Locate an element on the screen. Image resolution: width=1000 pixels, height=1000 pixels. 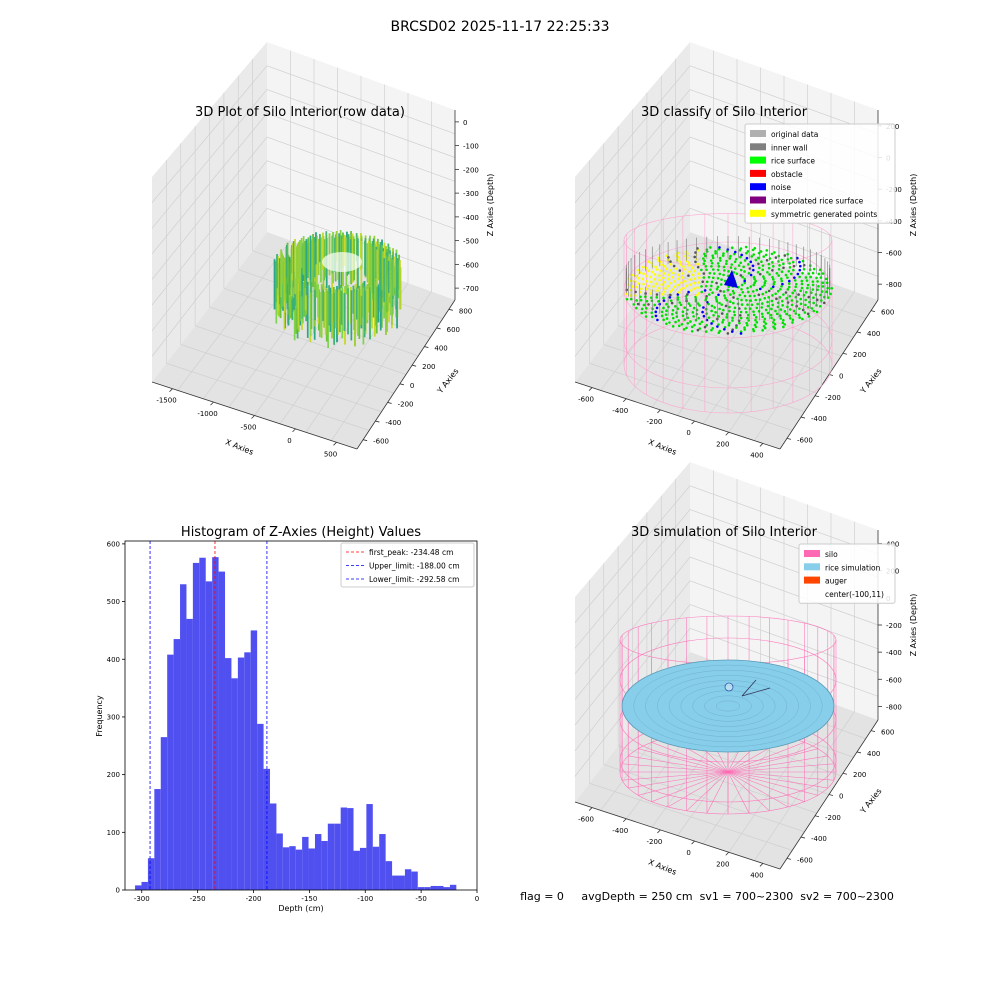
y-tick-label: 600 is located at coordinates (887, 733).